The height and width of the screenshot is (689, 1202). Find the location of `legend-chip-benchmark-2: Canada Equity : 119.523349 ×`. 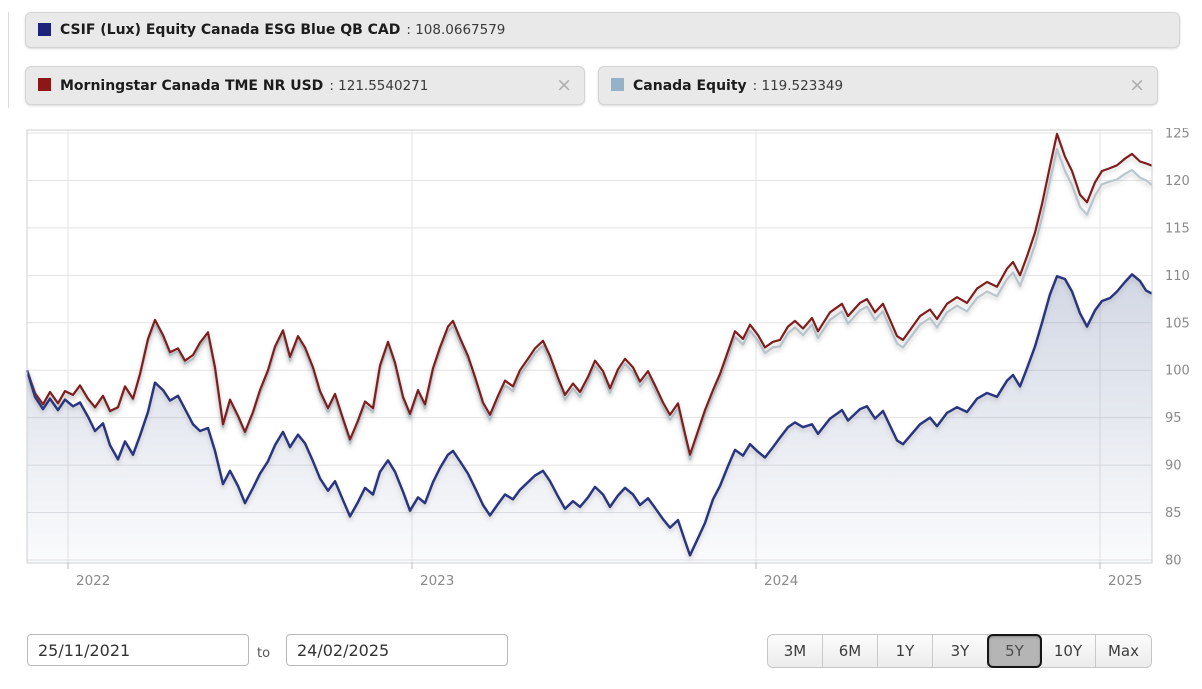

legend-chip-benchmark-2: Canada Equity : 119.523349 × is located at coordinates (878, 85).